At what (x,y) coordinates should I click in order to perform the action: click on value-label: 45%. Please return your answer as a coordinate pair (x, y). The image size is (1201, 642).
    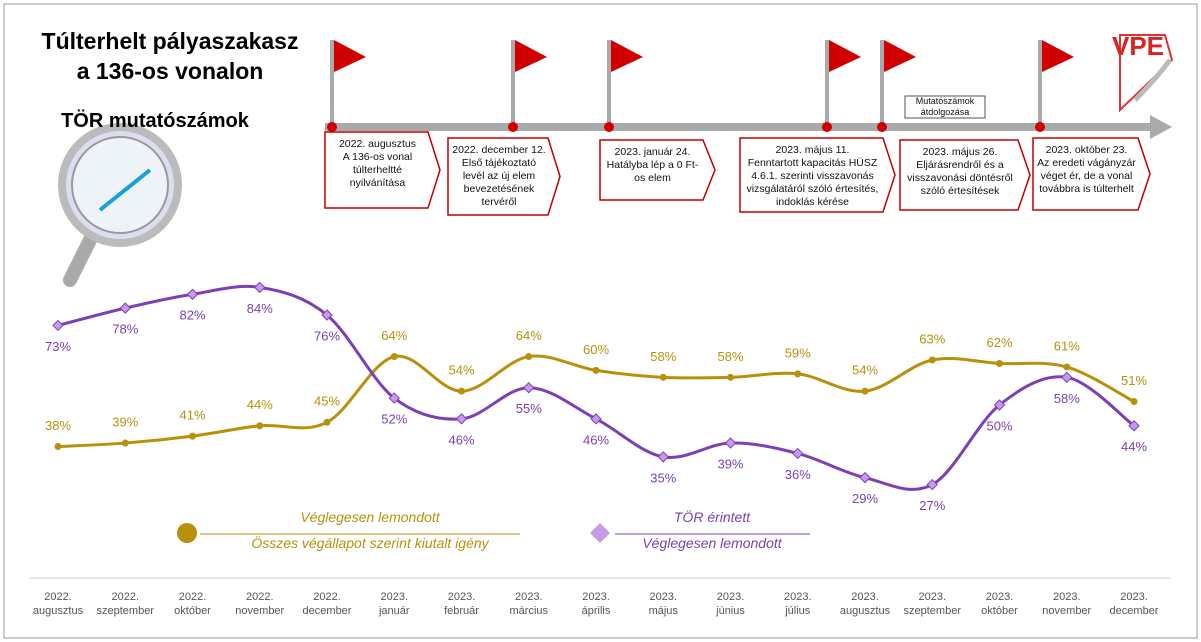
    Looking at the image, I should click on (327, 401).